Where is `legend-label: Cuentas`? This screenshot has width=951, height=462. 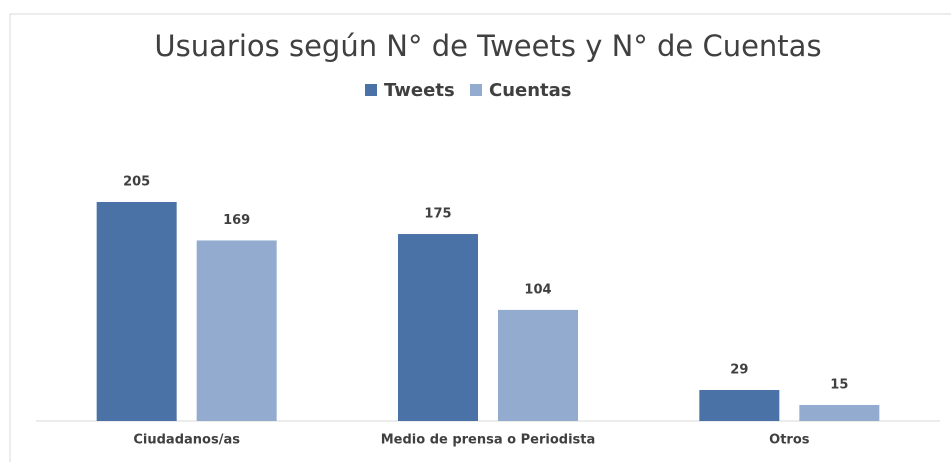 legend-label: Cuentas is located at coordinates (530, 90).